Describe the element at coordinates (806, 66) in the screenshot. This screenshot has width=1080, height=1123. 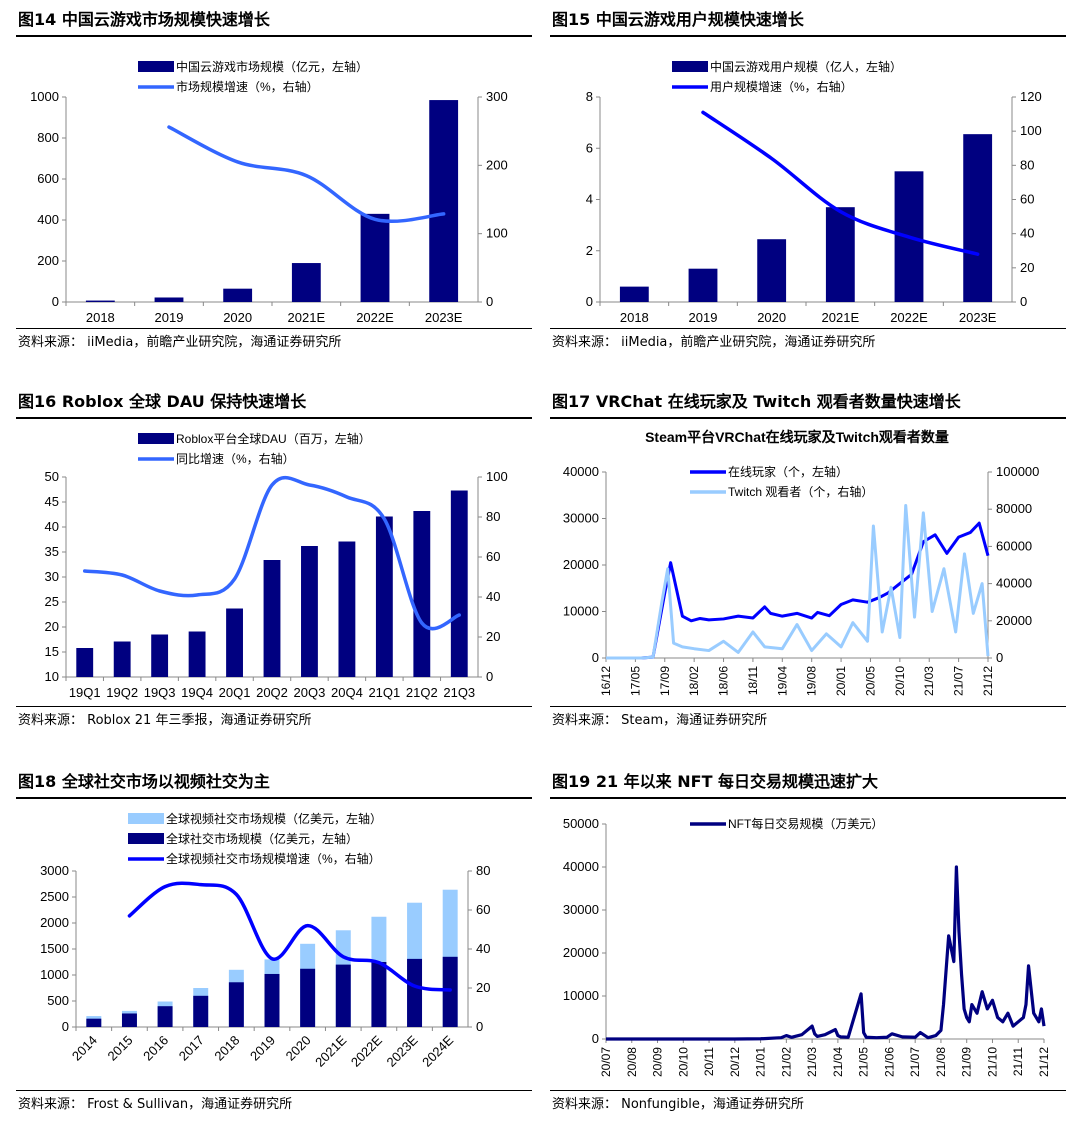
I see `legend-label: 中国云游戏用户规模（亿人，左轴）` at that location.